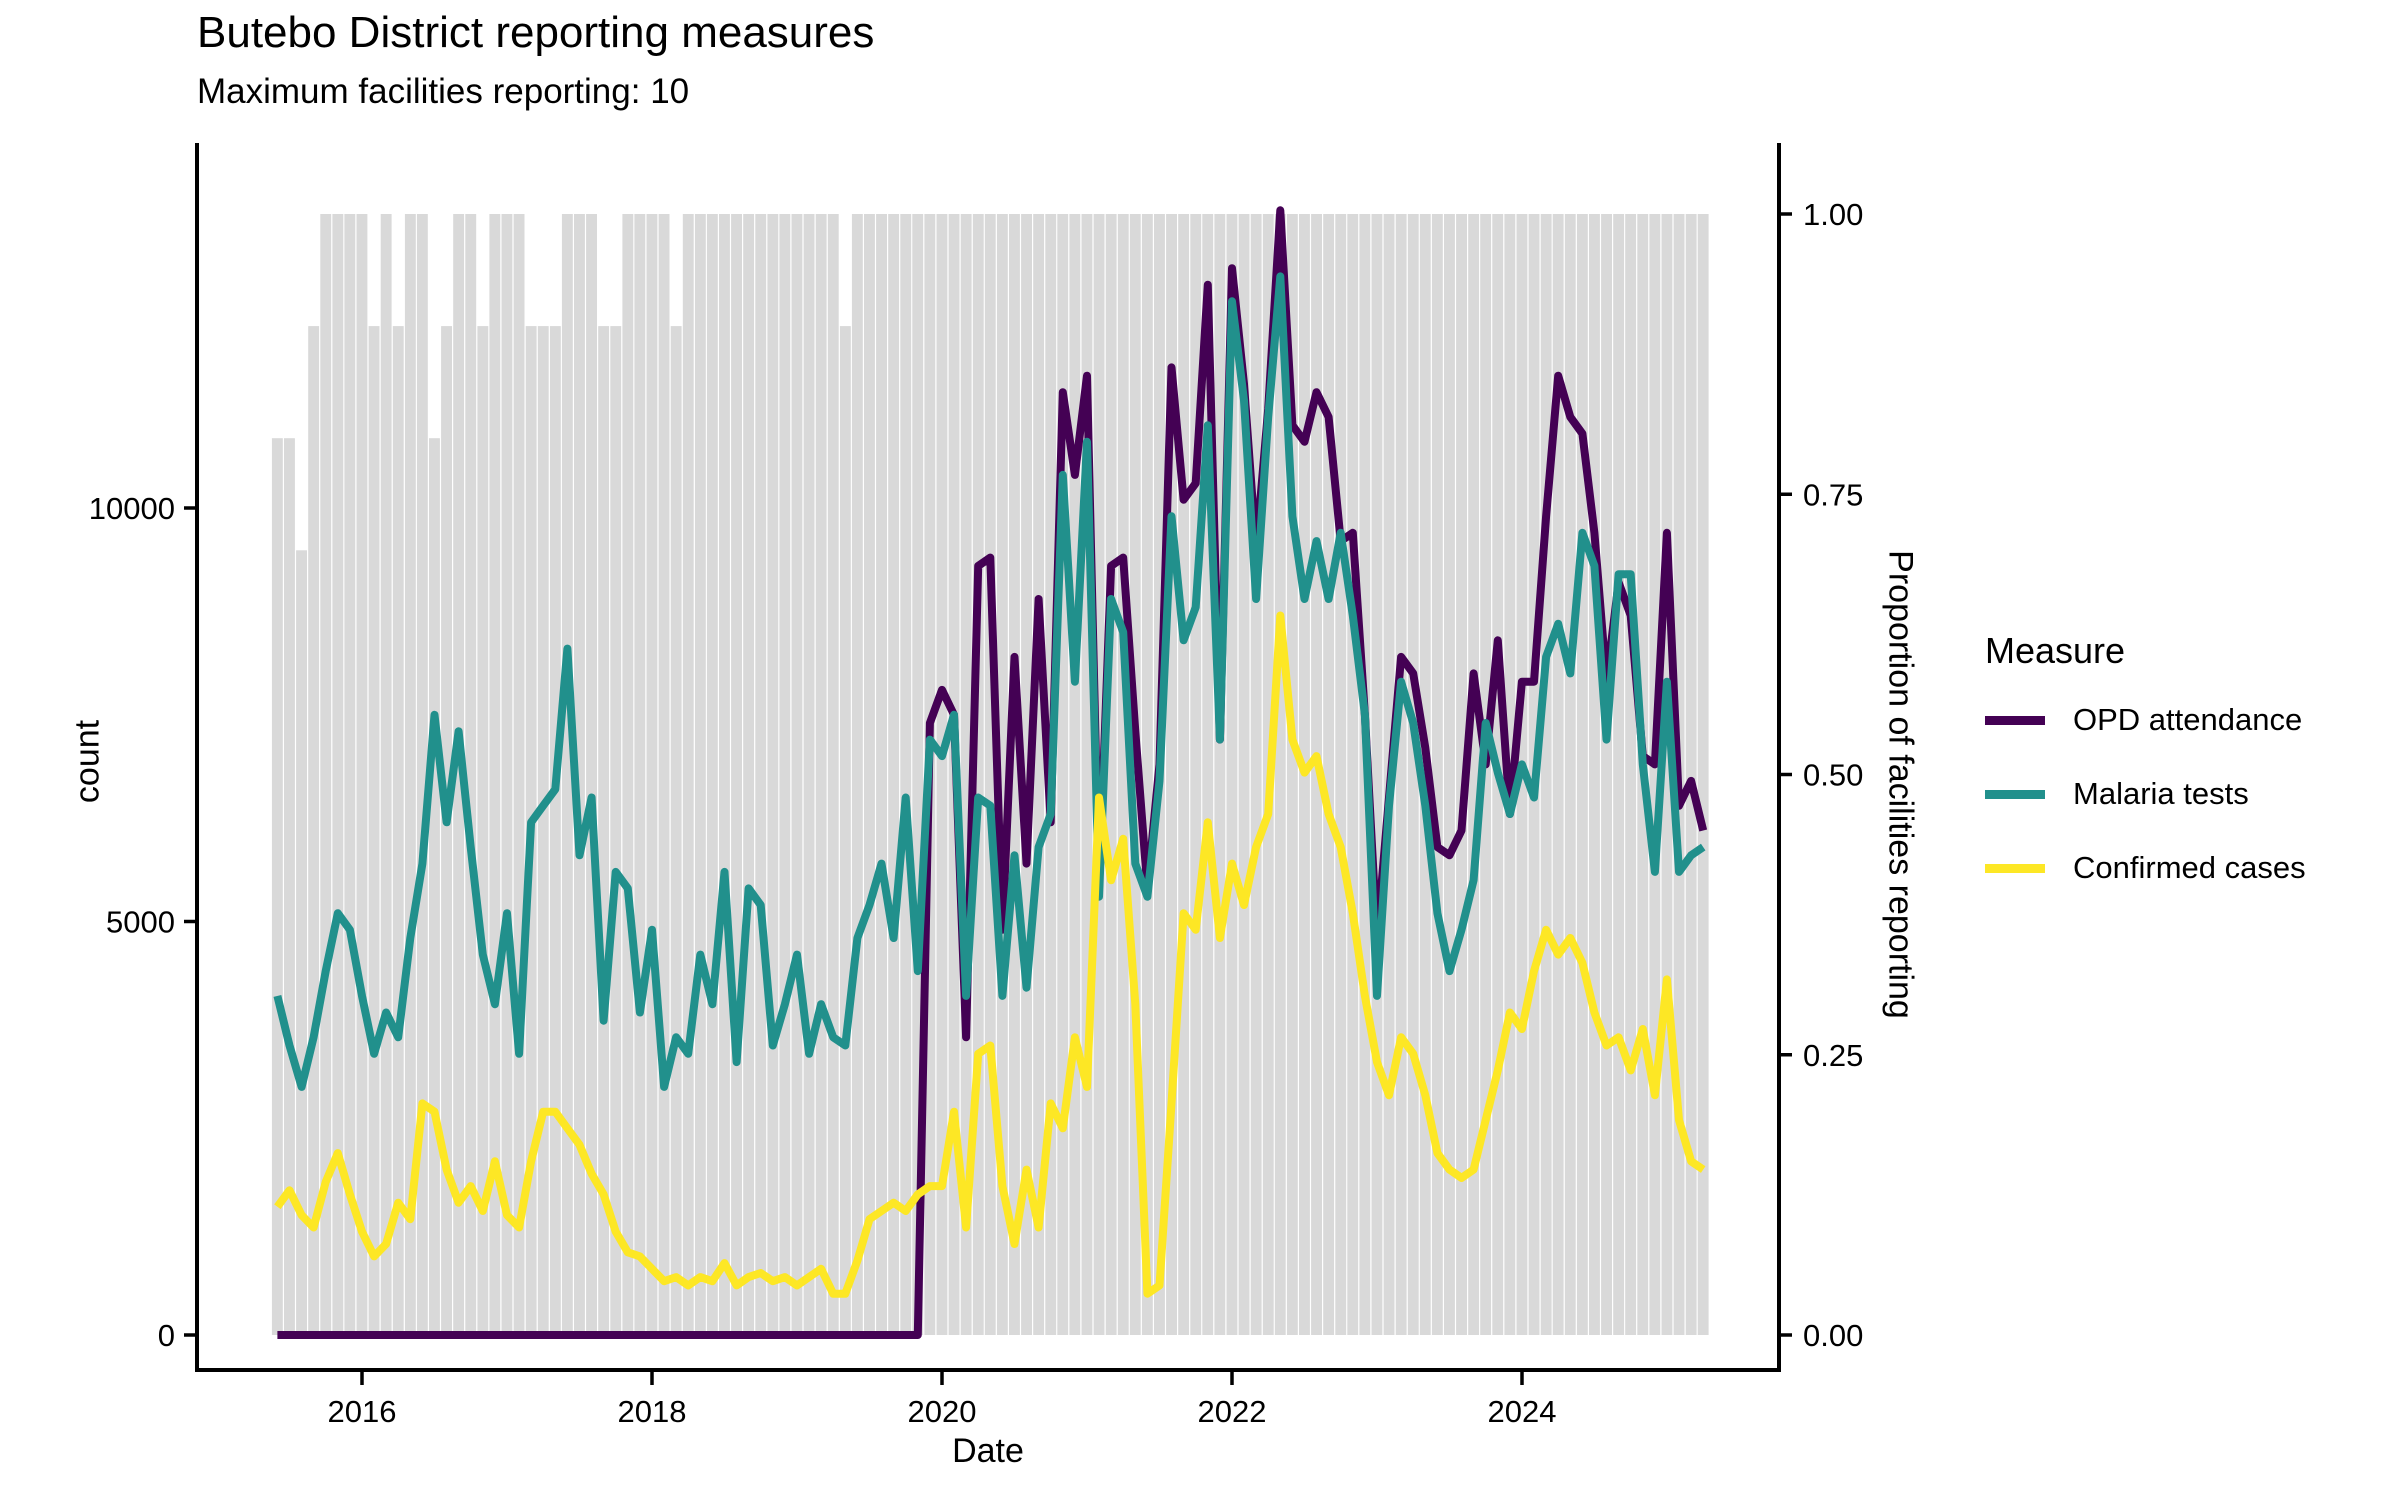  I want to click on legend-title: Measure, so click(2055, 650).